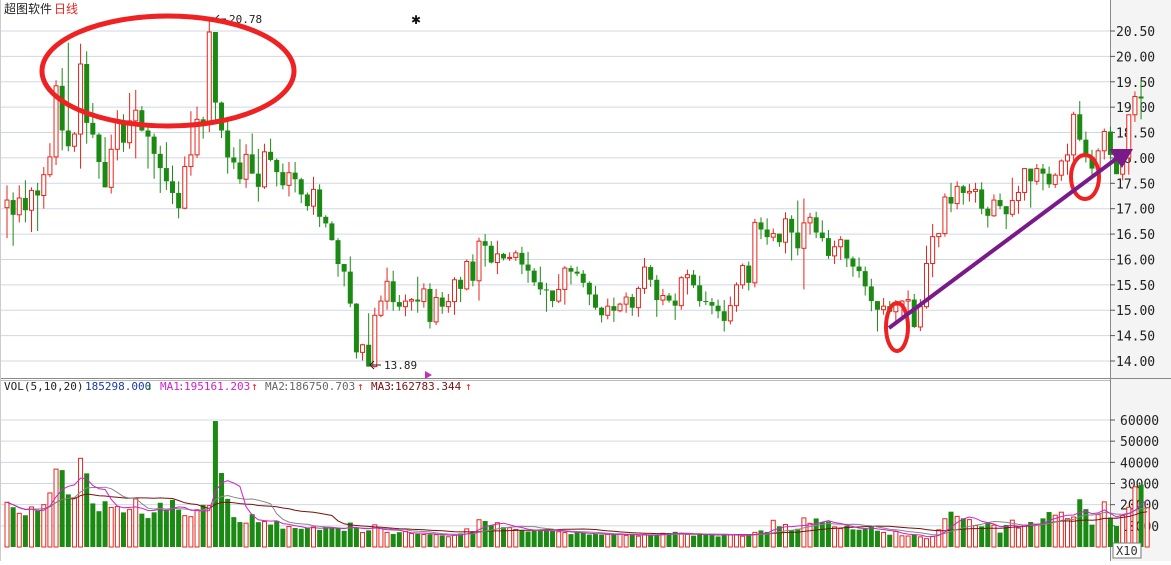 This screenshot has width=1171, height=565. Describe the element at coordinates (577, 507) in the screenshot. I see `volume-ma-lines` at that location.